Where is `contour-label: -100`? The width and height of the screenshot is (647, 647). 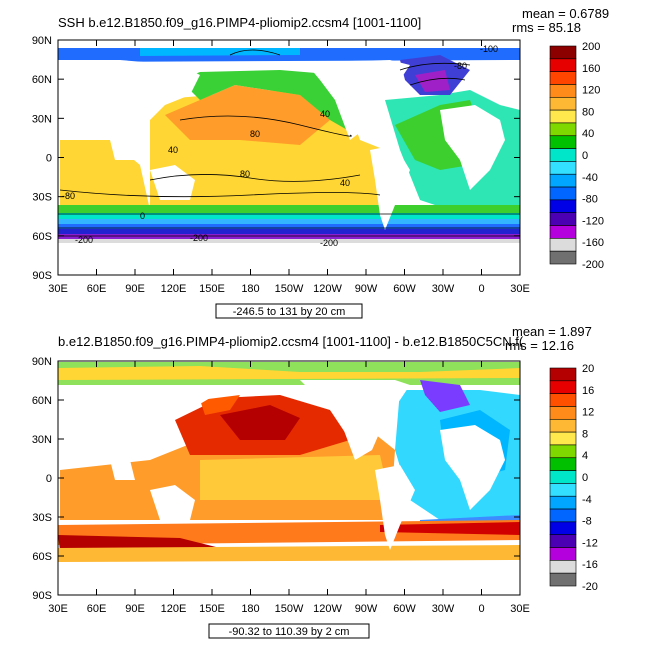 contour-label: -100 is located at coordinates (489, 49).